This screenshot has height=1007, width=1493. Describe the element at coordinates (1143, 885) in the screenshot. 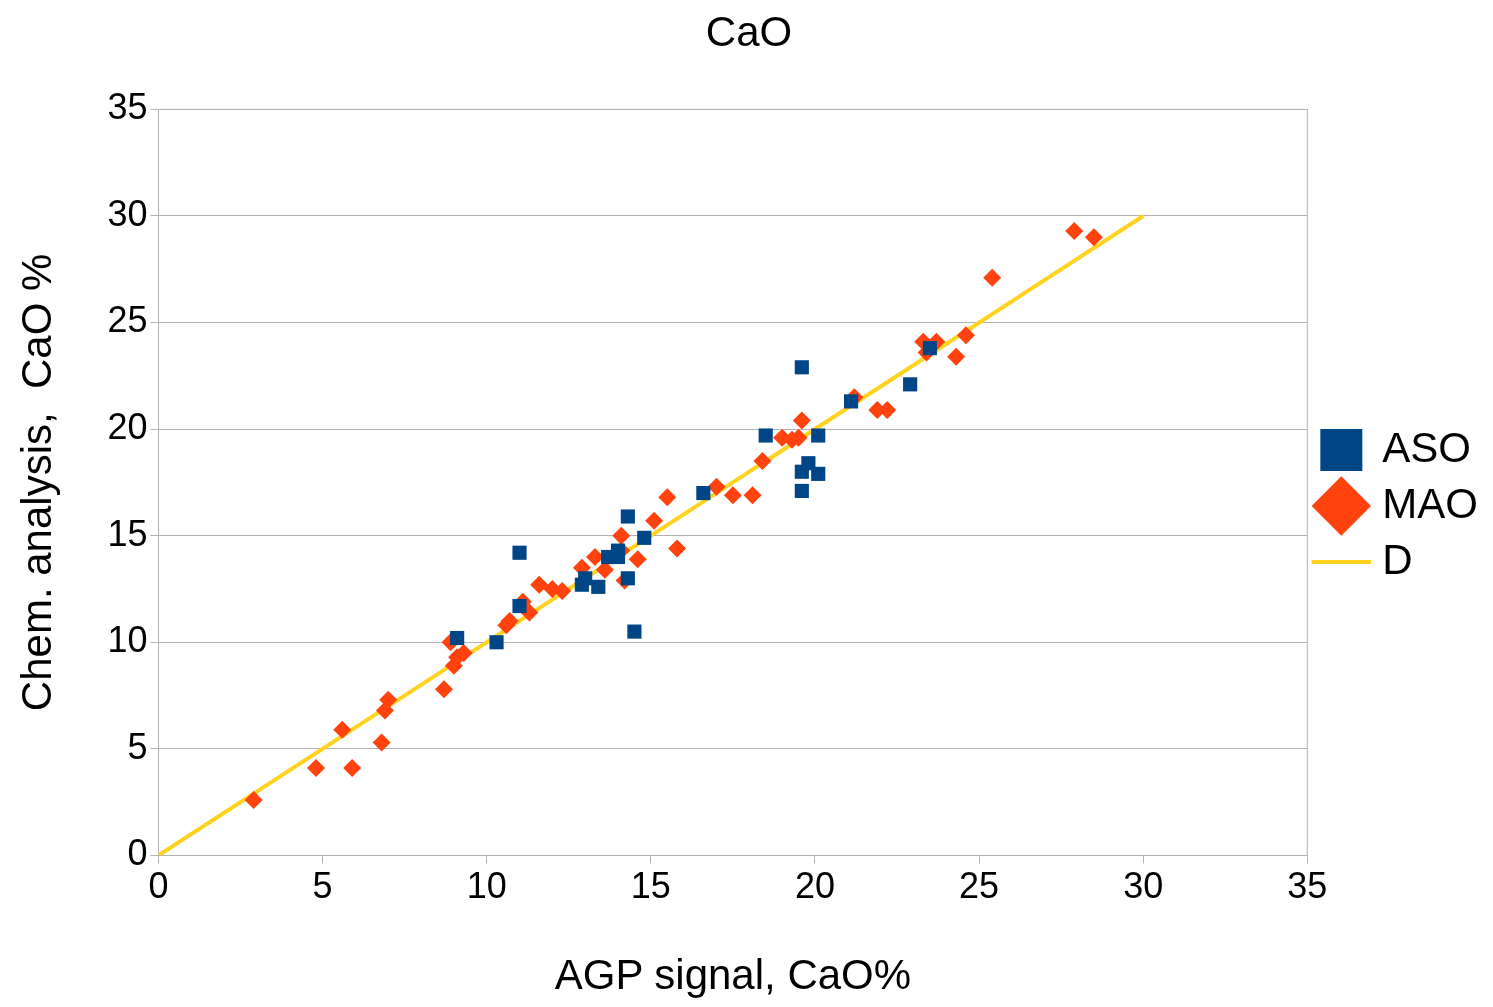

I see `x-tick-label: 30` at that location.